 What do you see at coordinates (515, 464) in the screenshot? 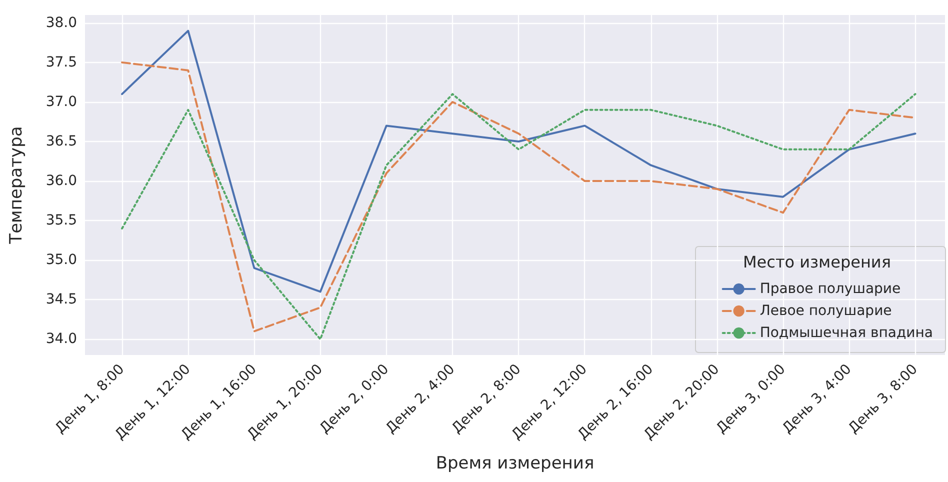
I see `x-axis-title: Время измерения` at bounding box center [515, 464].